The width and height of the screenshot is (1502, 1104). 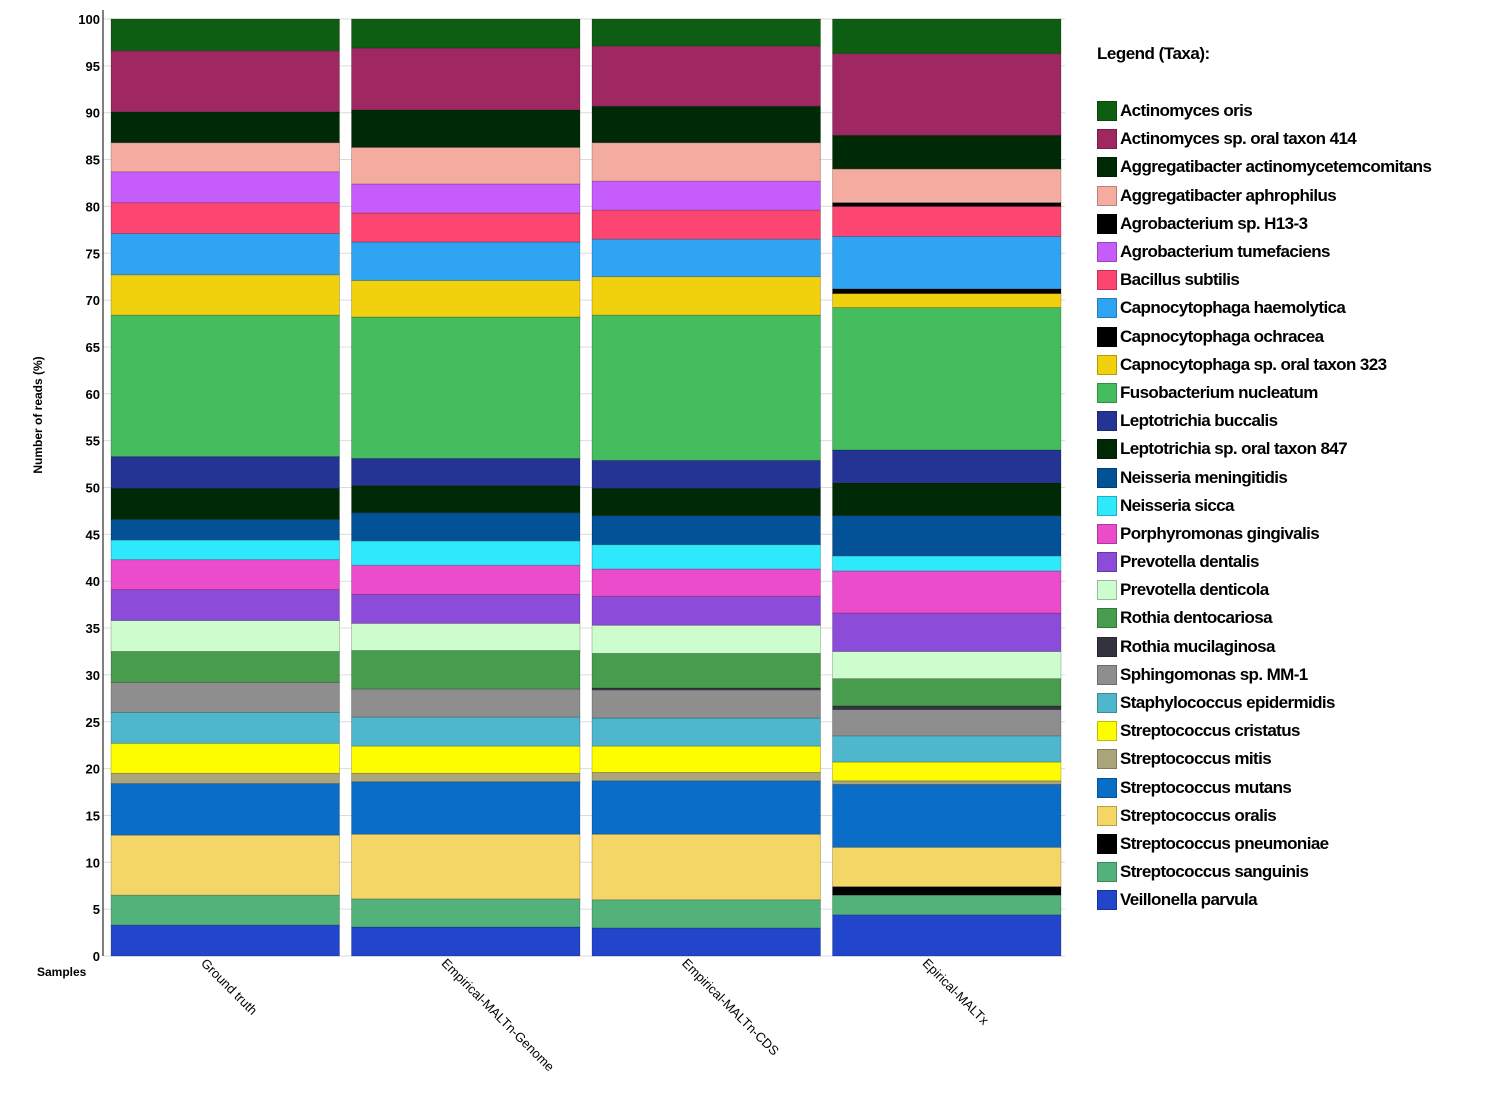 I want to click on legend-item: Leptotrichia sp. oral taxon 847, so click(x=1264, y=449).